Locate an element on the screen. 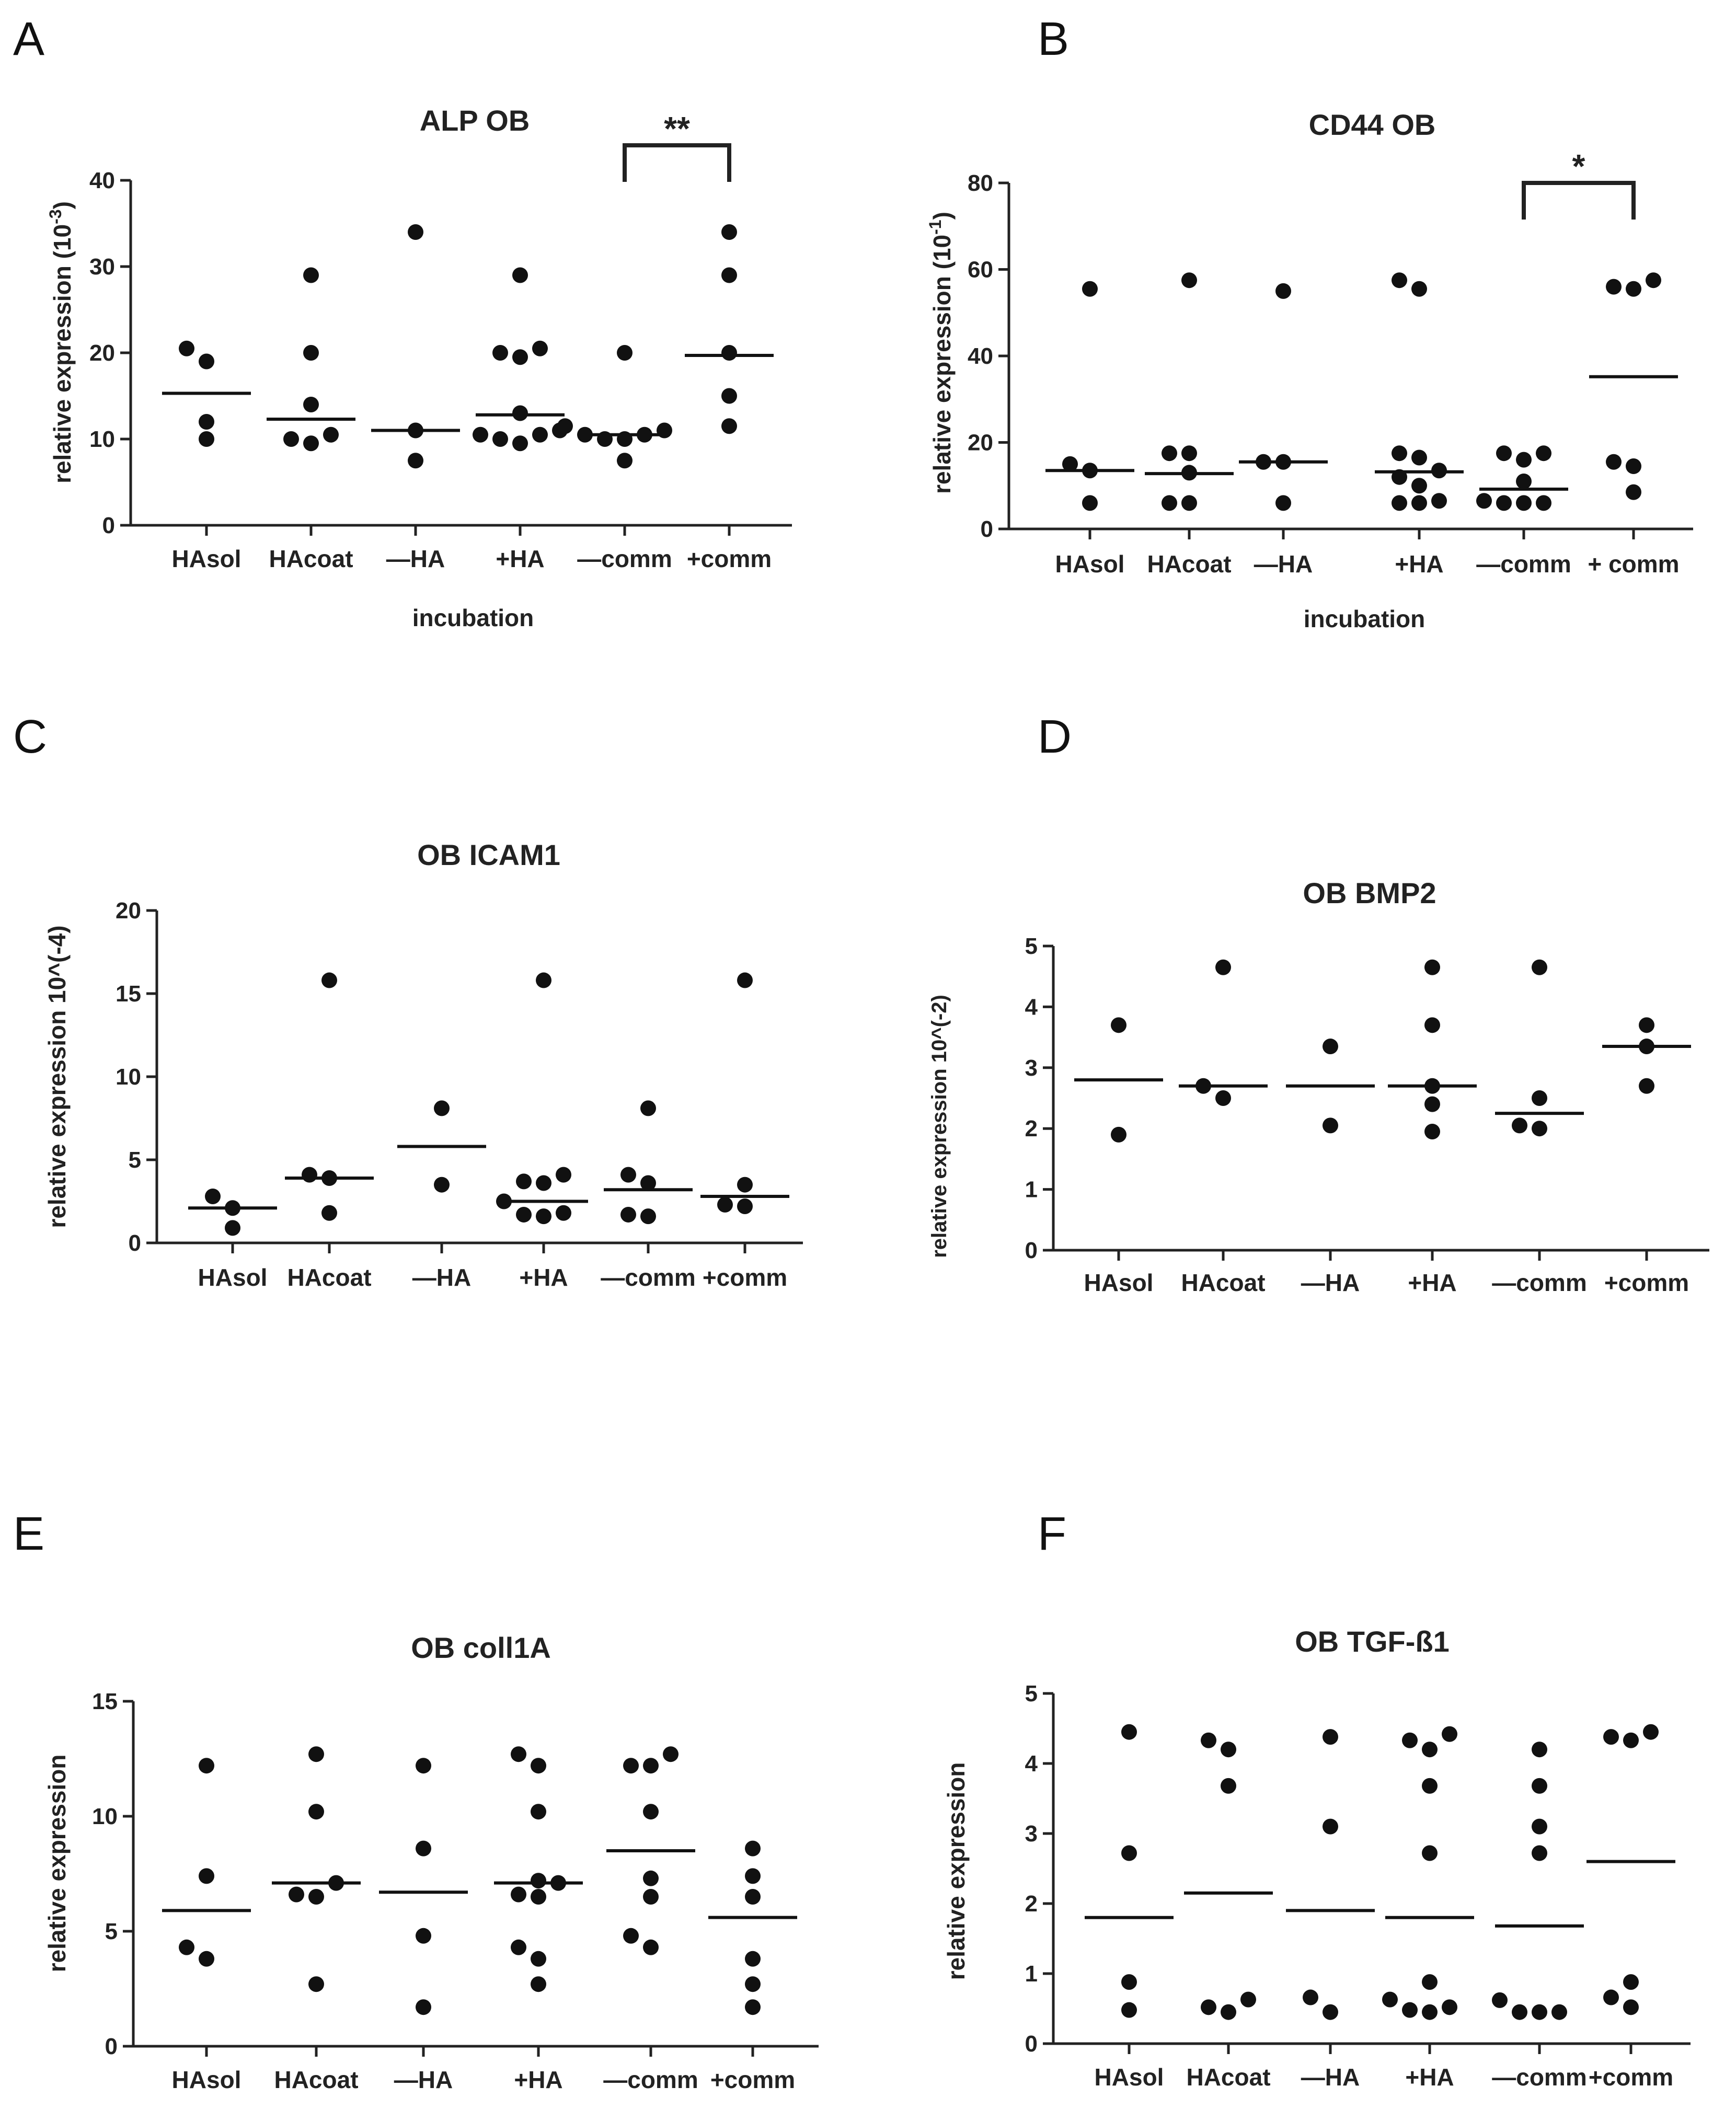  panel-letter: B is located at coordinates (1053, 39).